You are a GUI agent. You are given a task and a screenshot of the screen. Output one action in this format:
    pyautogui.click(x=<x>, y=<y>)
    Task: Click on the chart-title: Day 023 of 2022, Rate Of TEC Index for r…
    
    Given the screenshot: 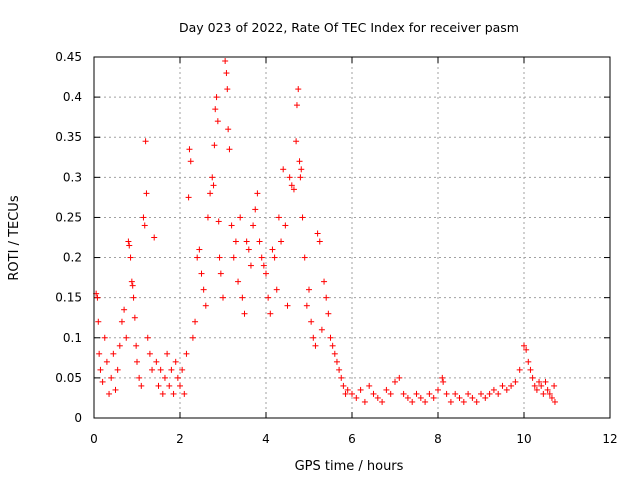 What is the action you would take?
    pyautogui.click(x=349, y=27)
    